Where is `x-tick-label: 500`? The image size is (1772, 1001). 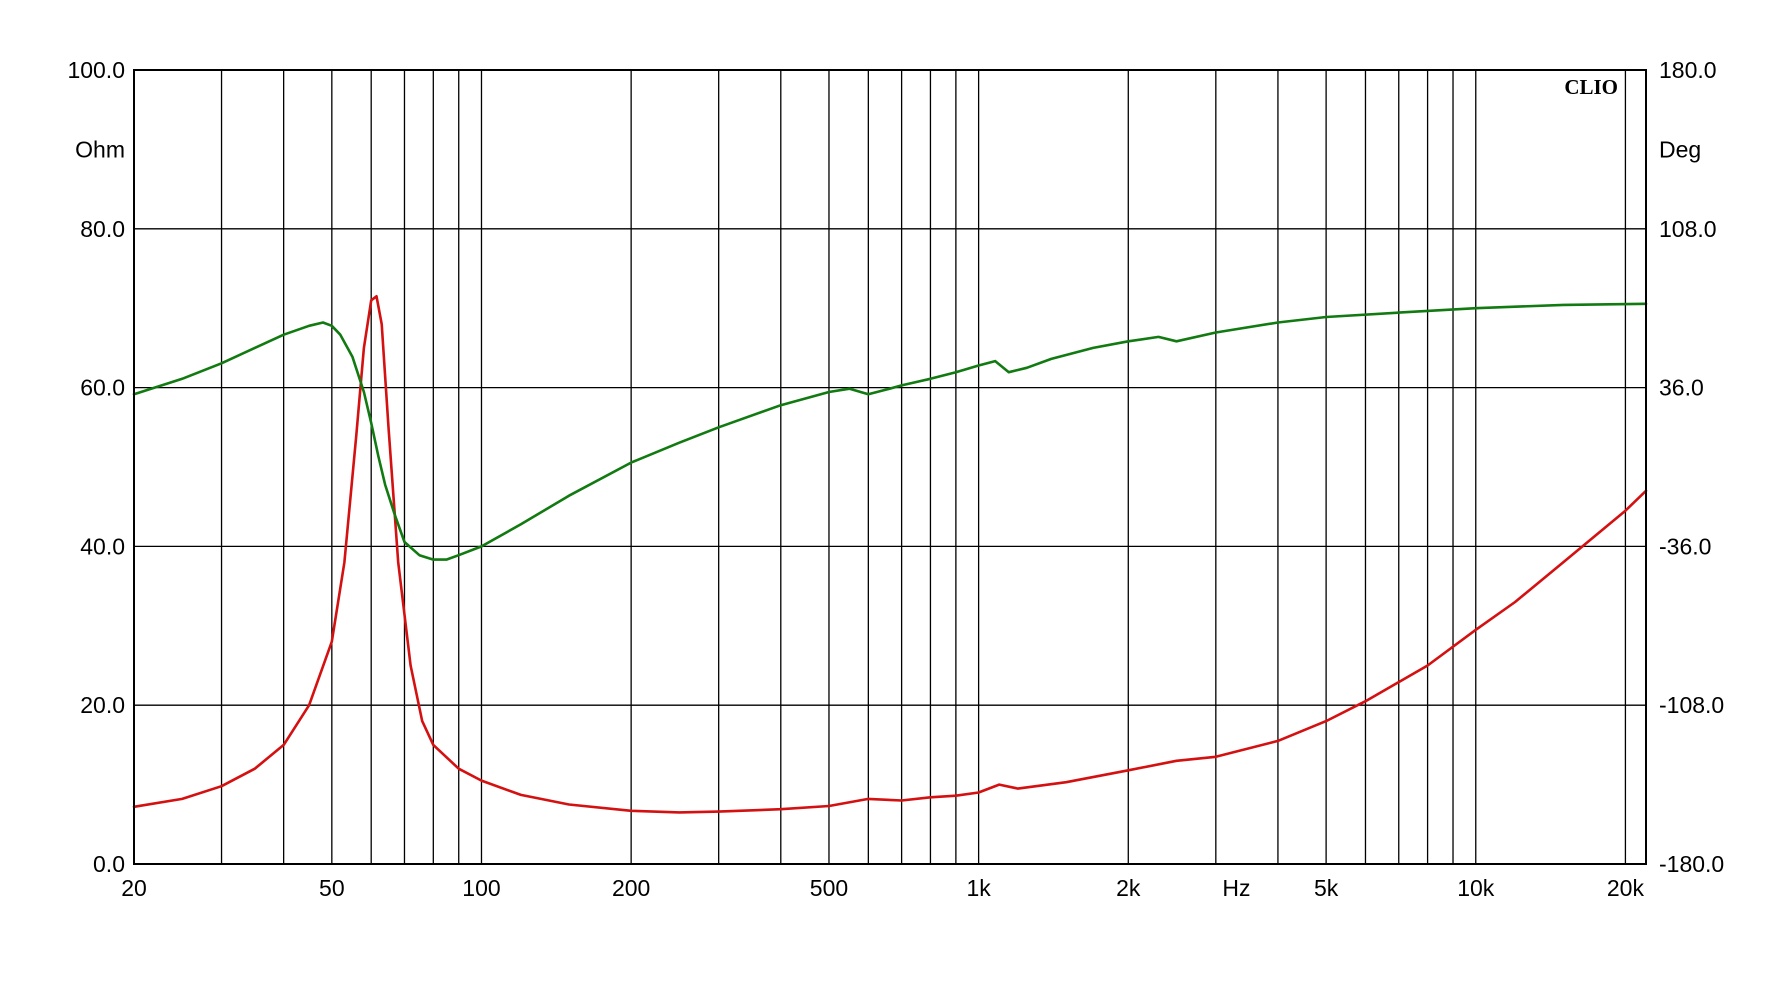
x-tick-label: 500 is located at coordinates (829, 888).